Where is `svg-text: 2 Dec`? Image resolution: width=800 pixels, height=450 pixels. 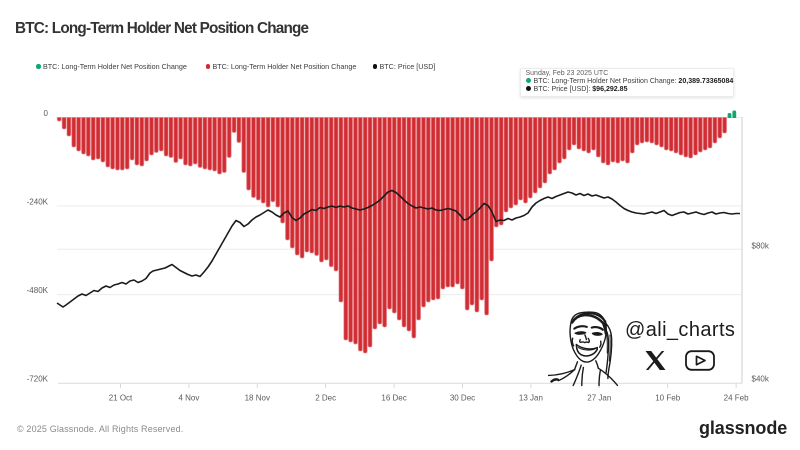 svg-text: 2 Dec is located at coordinates (325, 398).